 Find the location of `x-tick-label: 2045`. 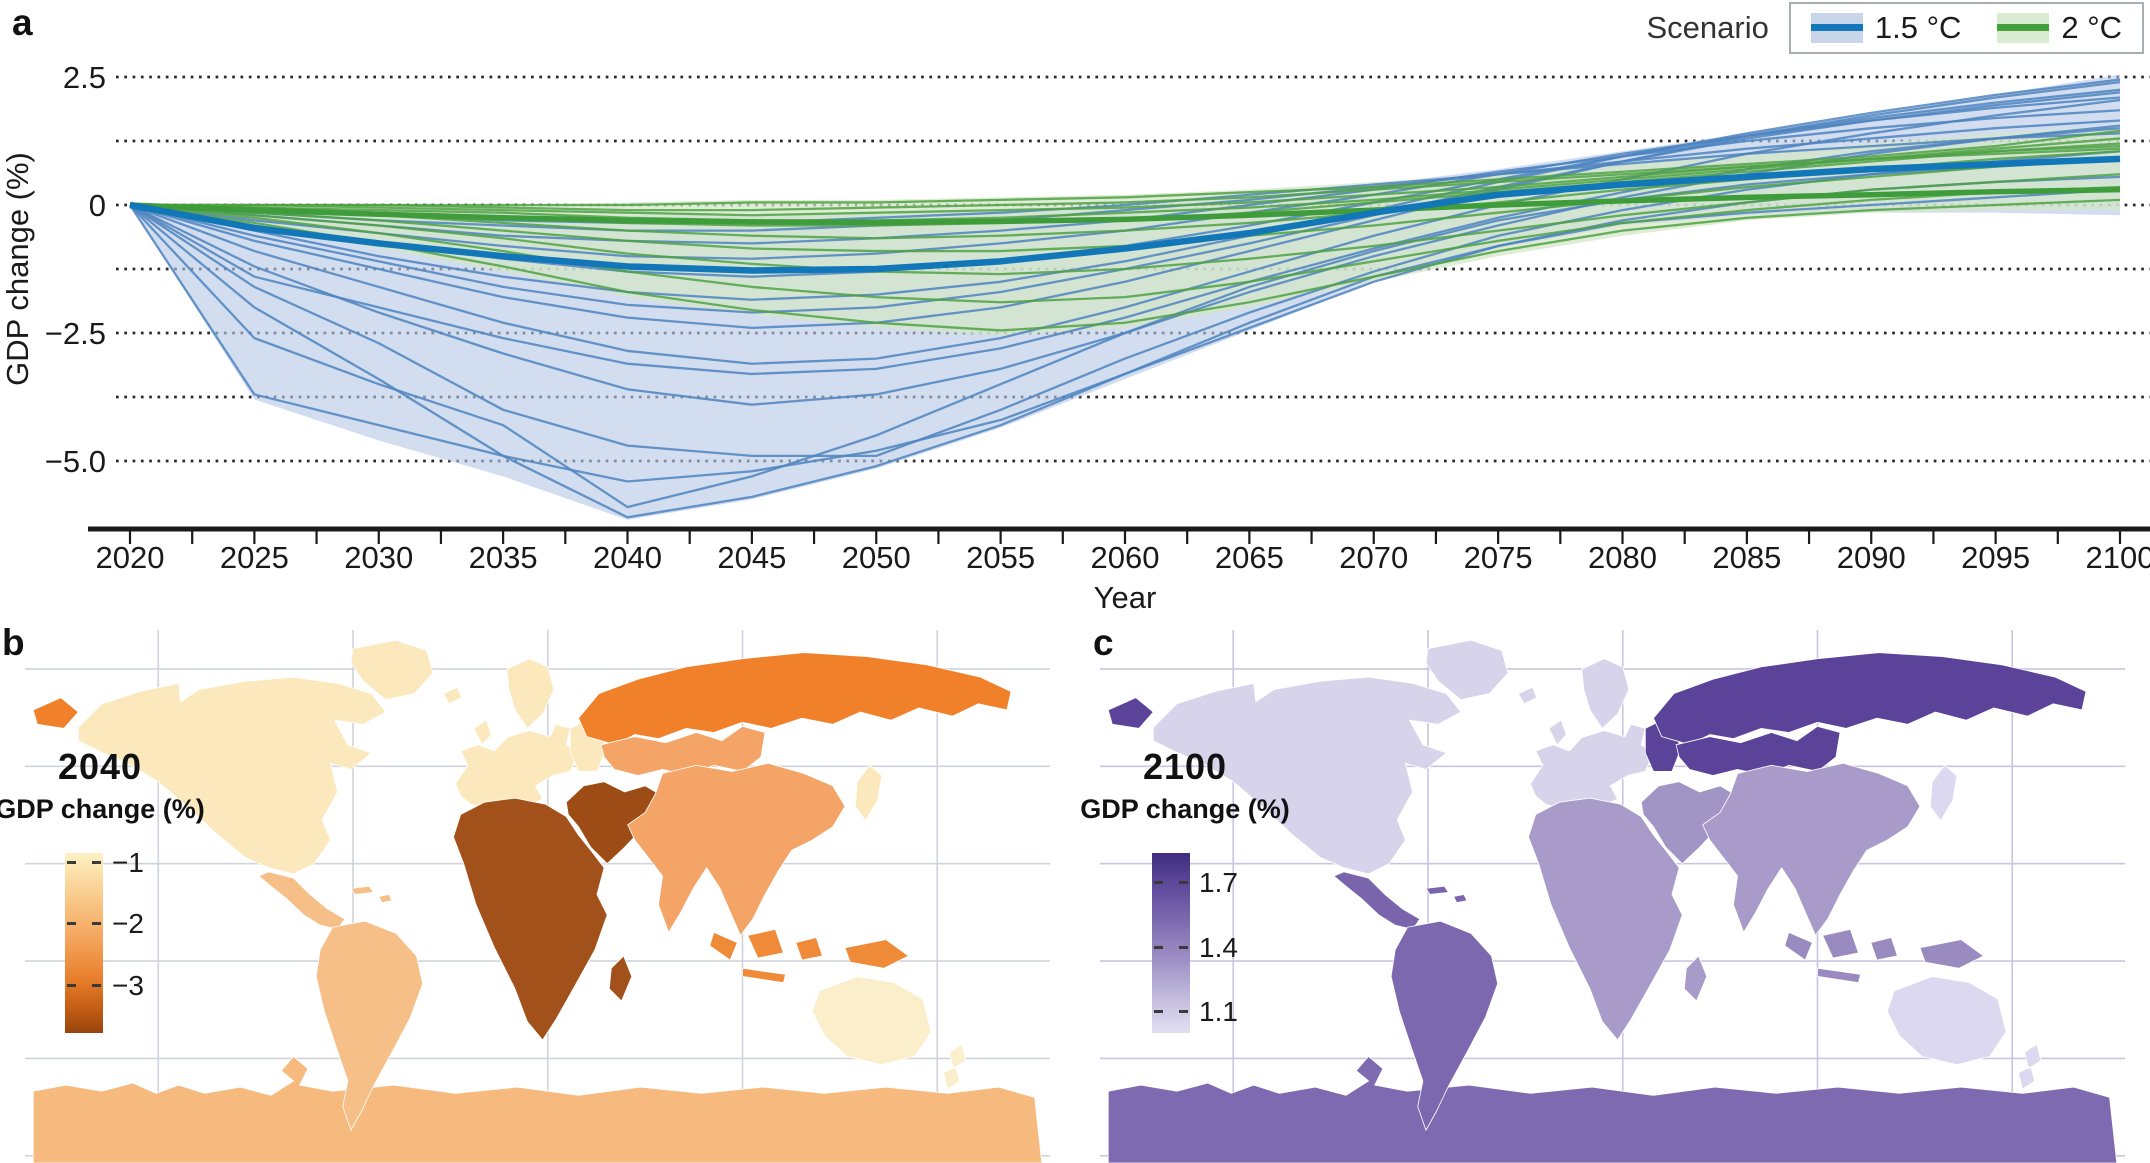

x-tick-label: 2045 is located at coordinates (751, 557).